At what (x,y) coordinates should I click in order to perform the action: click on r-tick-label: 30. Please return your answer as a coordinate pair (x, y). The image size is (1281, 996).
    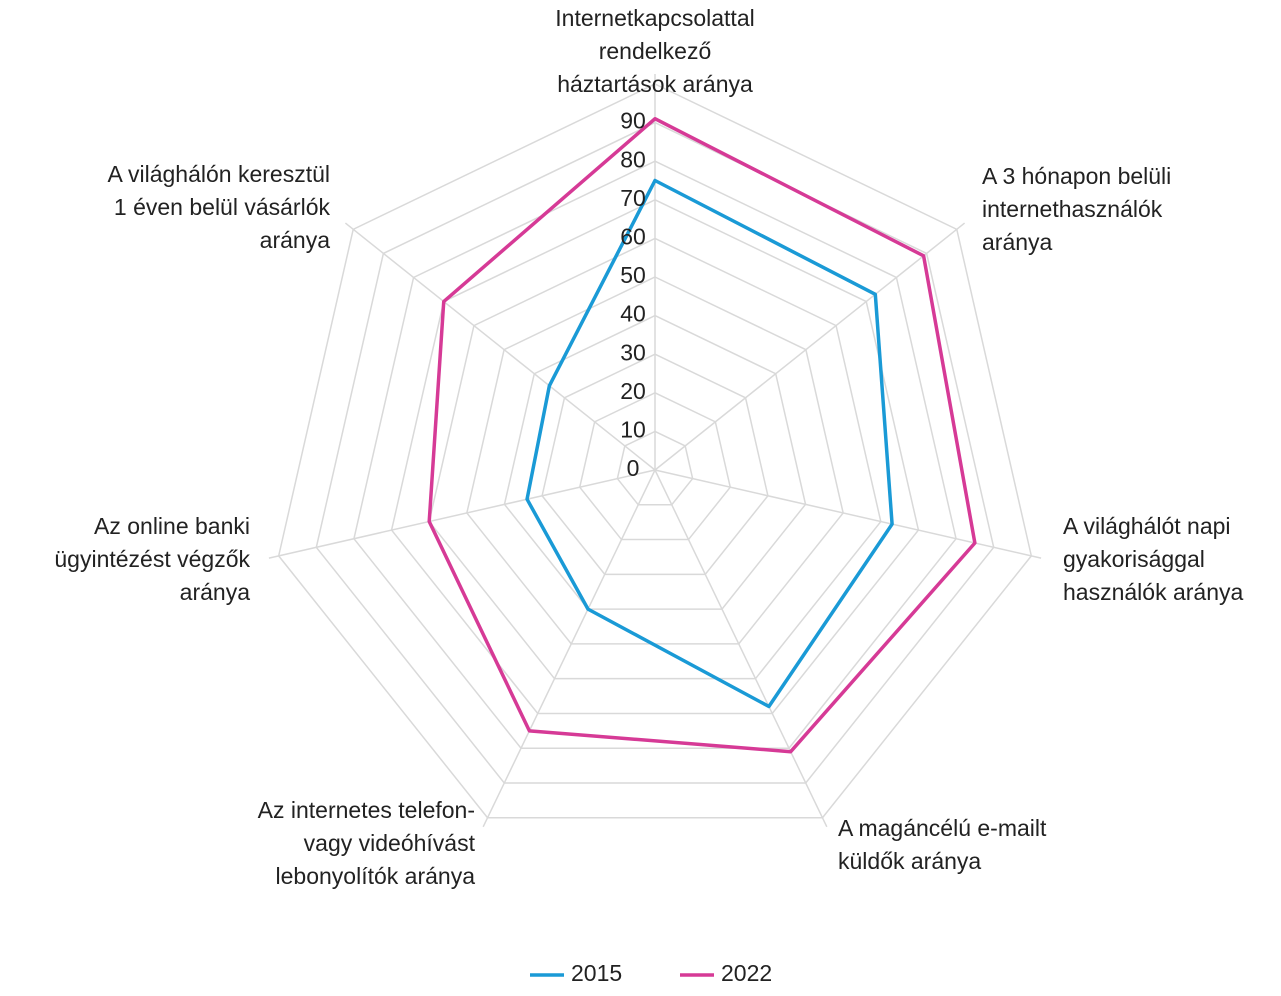
    Looking at the image, I should click on (633, 352).